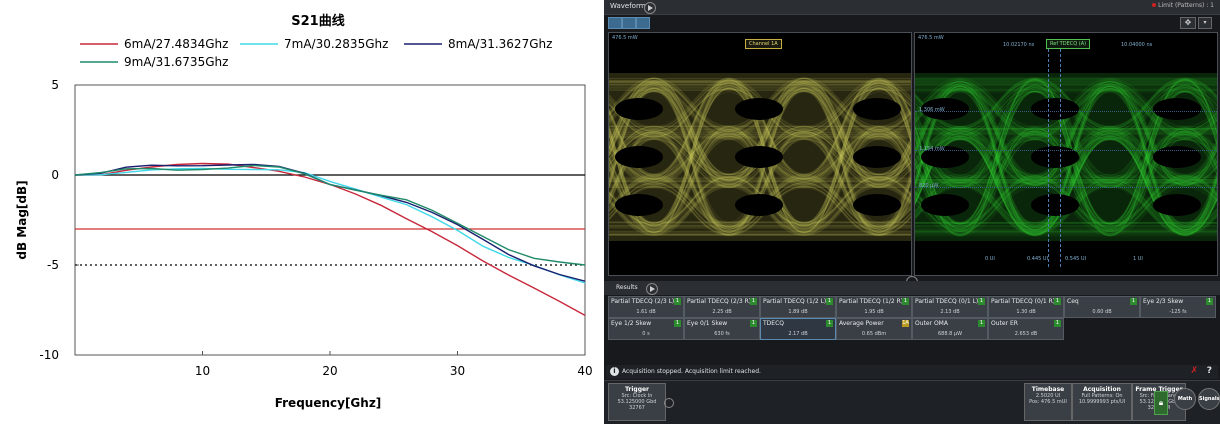 The width and height of the screenshot is (1220, 427). I want to click on lock-icon: 🔒︎, so click(1161, 403).